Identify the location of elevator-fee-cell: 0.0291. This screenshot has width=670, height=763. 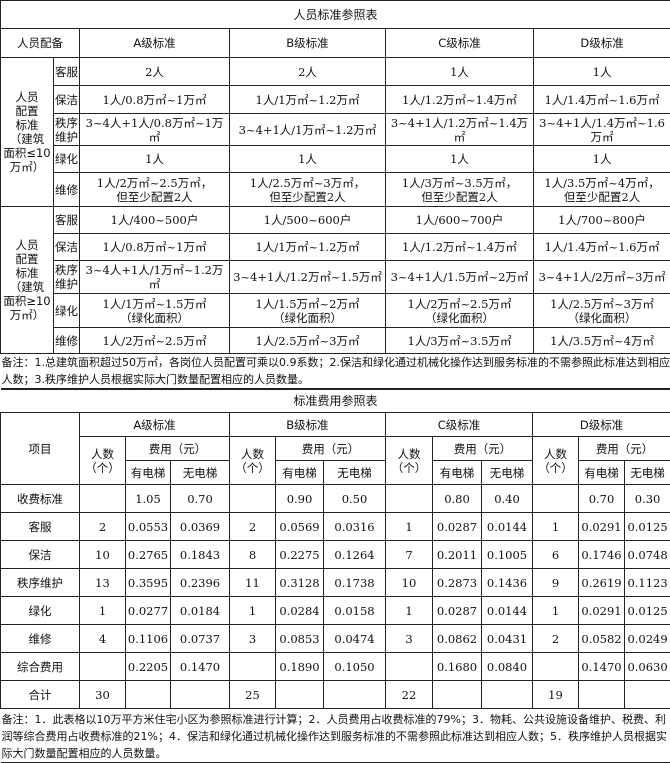
(602, 611).